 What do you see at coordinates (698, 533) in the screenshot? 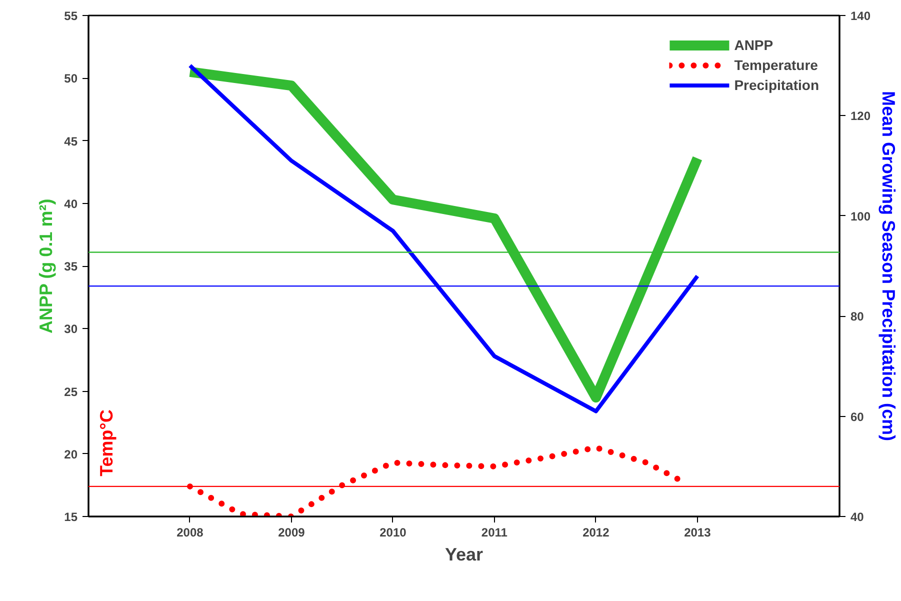
I see `x-tick-label: 2013` at bounding box center [698, 533].